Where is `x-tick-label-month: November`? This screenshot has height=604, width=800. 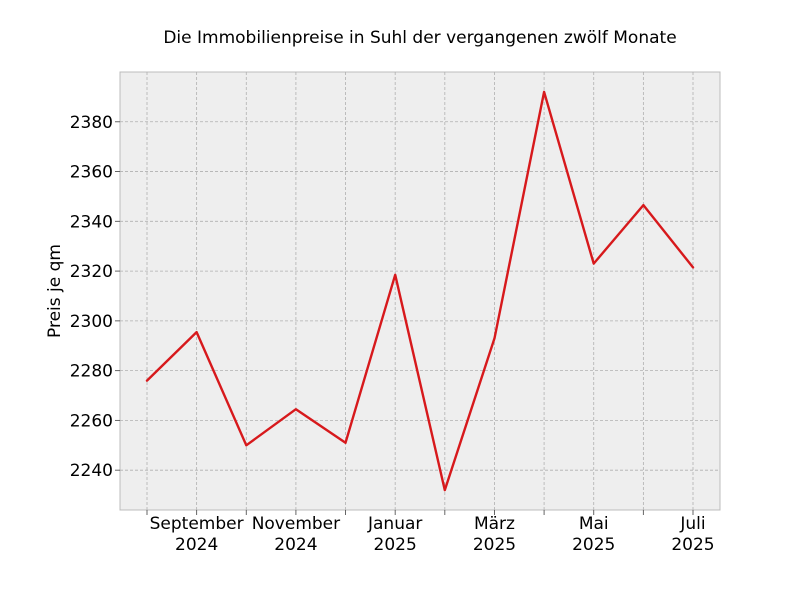 x-tick-label-month: November is located at coordinates (296, 524).